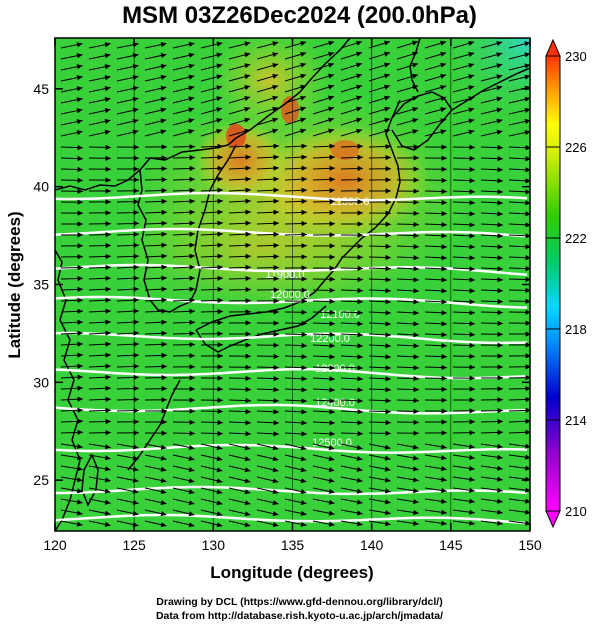 This screenshot has width=599, height=625. Describe the element at coordinates (90, 480) in the screenshot. I see `coast-taiwan` at that location.